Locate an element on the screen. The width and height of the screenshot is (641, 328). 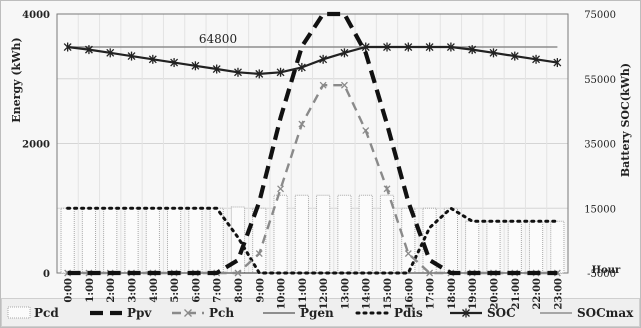
legend: Pcd Ppv Pch Pgen Pdis SOC SOCmax is located at coordinates (320, 313).